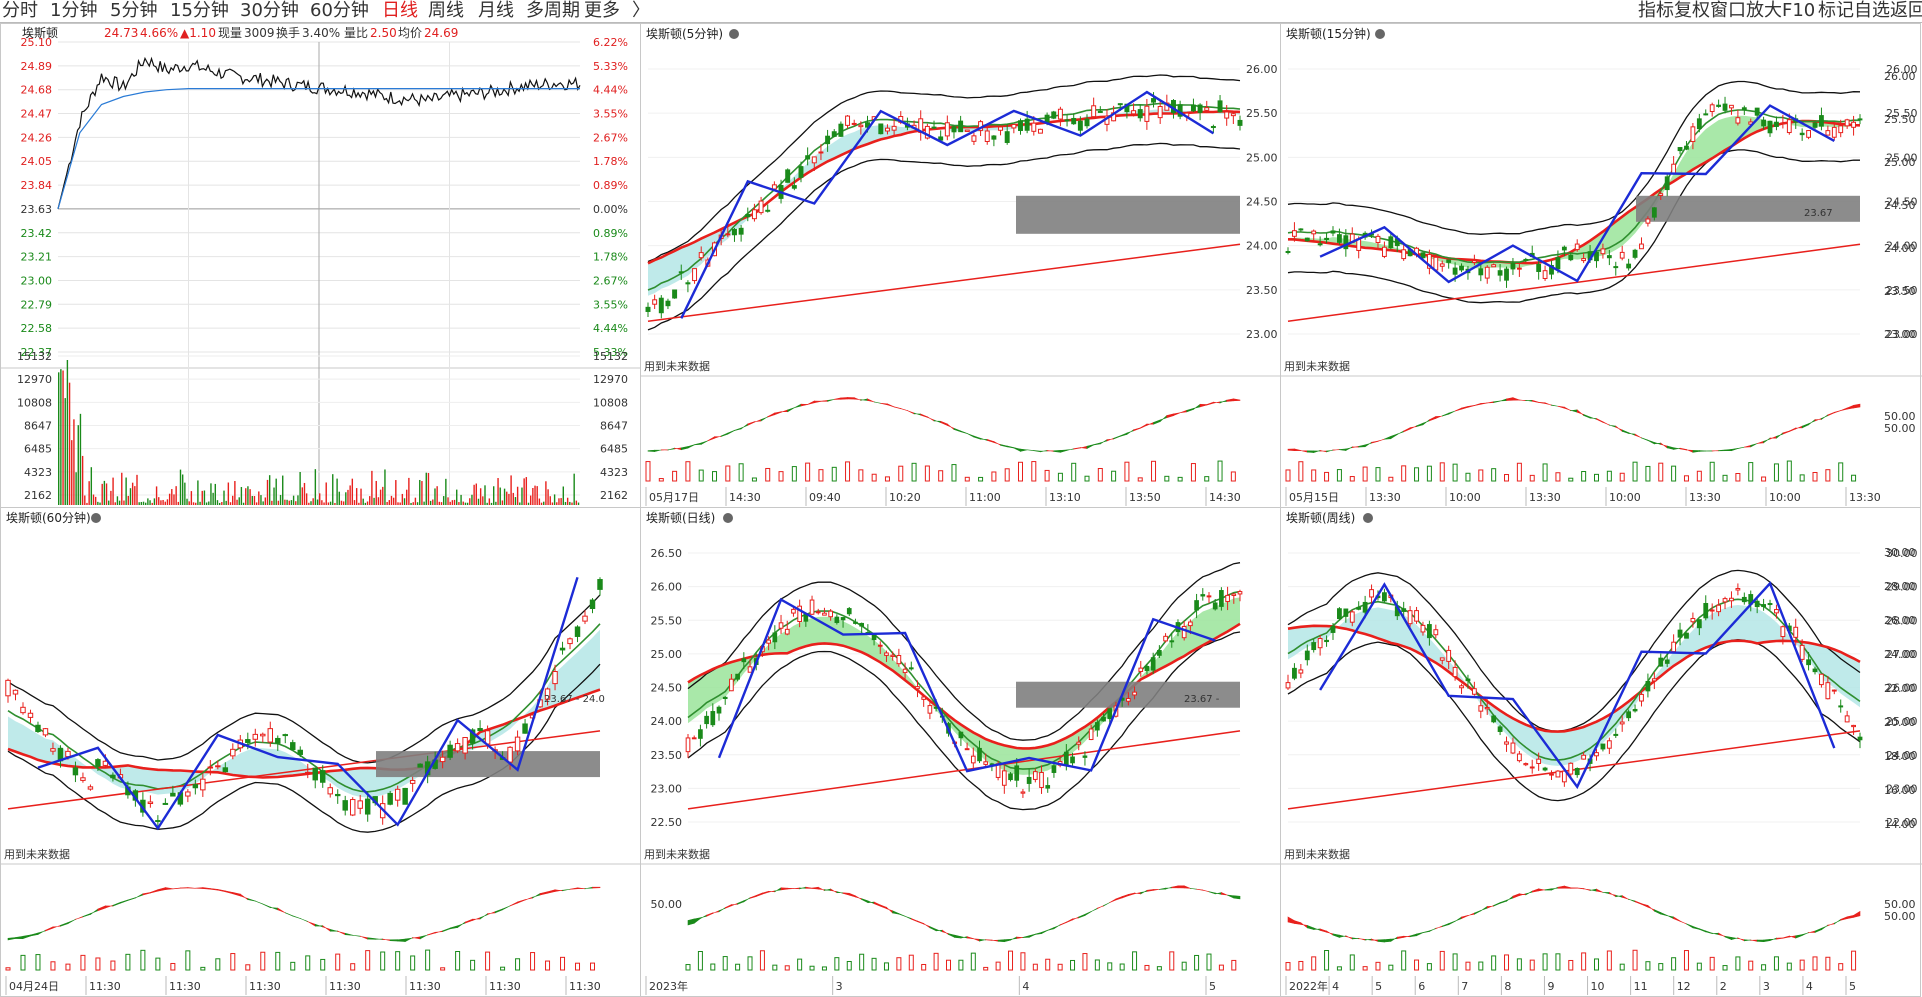 This screenshot has height=997, width=1922. Describe the element at coordinates (134, 10) in the screenshot. I see `timeframe-tab-2: 5分钟` at that location.